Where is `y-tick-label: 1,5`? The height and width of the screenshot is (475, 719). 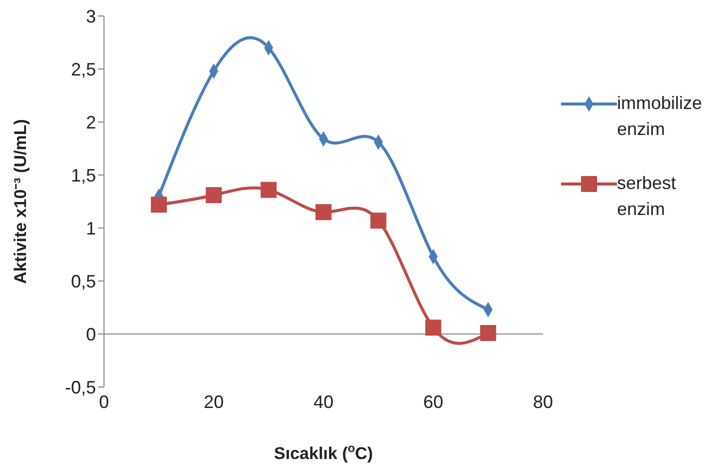
y-tick-label: 1,5 is located at coordinates (83, 175).